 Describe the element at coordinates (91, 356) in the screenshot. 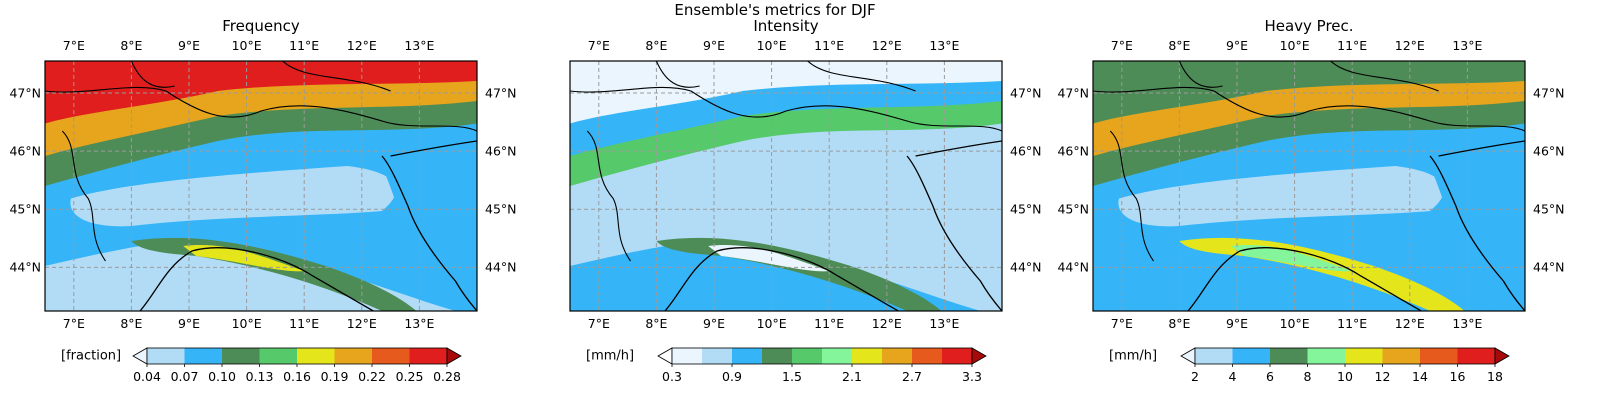

I see `colorbar-unit-label: [fraction]` at that location.